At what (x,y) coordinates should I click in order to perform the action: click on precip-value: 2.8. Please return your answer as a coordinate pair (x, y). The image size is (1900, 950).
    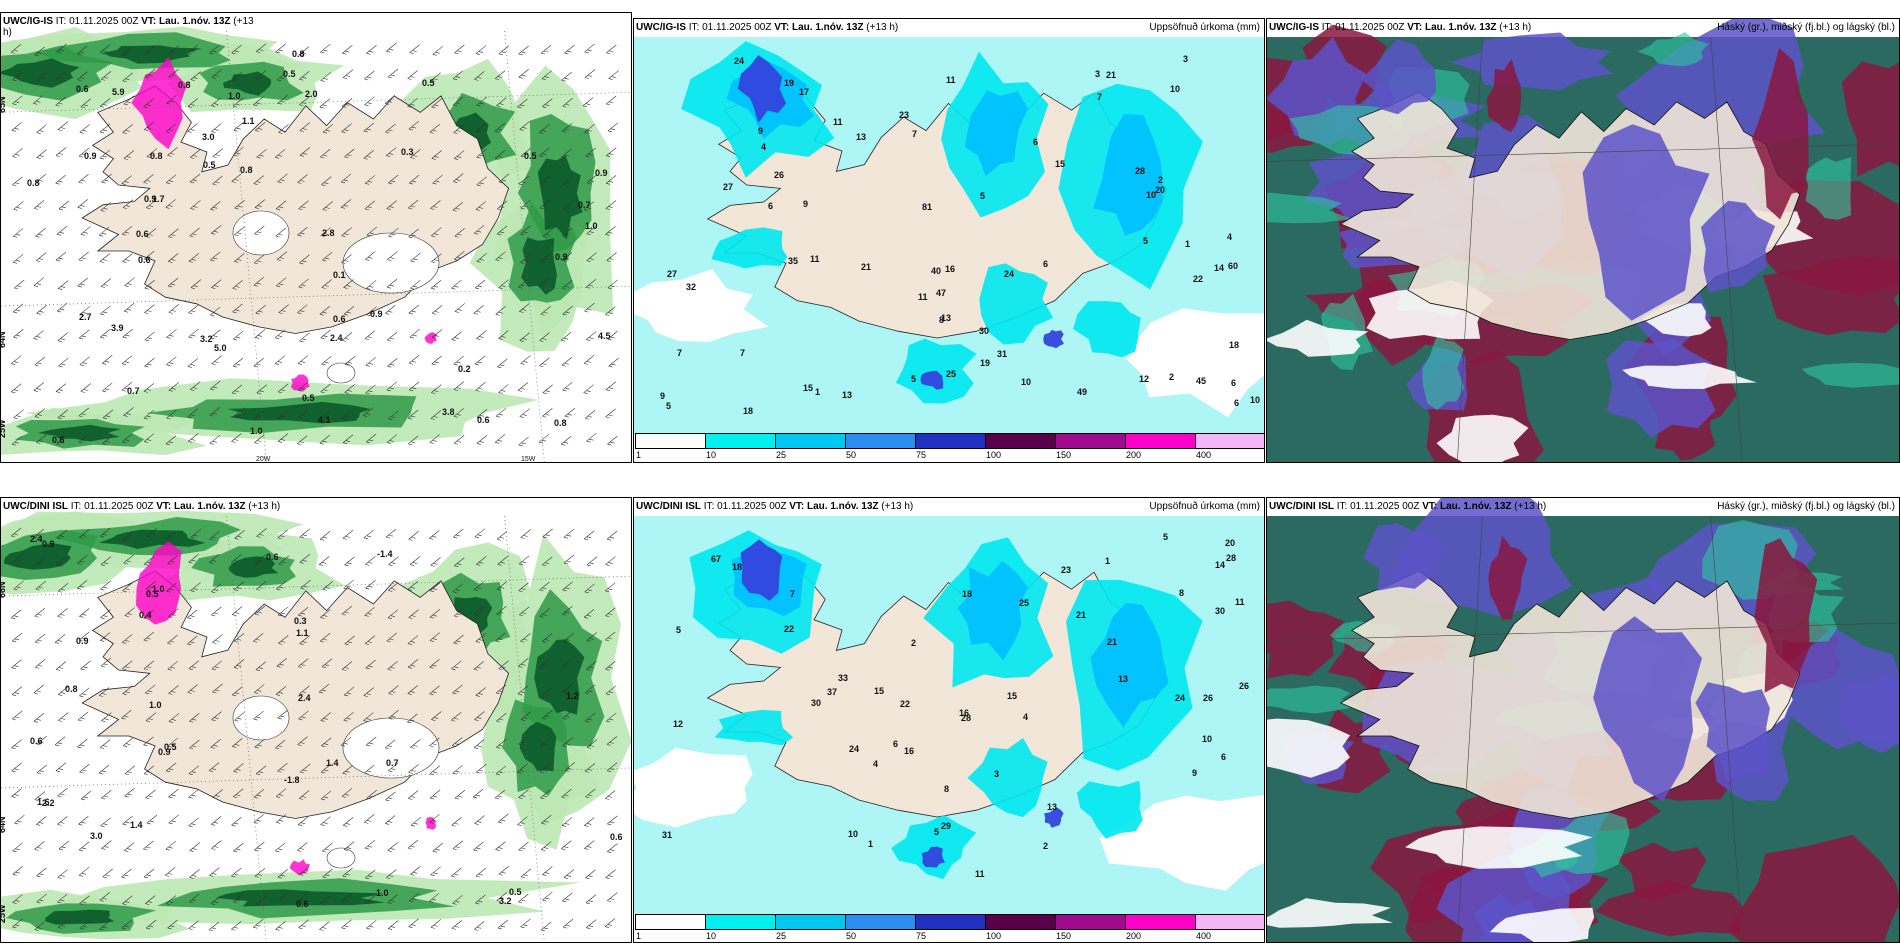
    Looking at the image, I should click on (328, 233).